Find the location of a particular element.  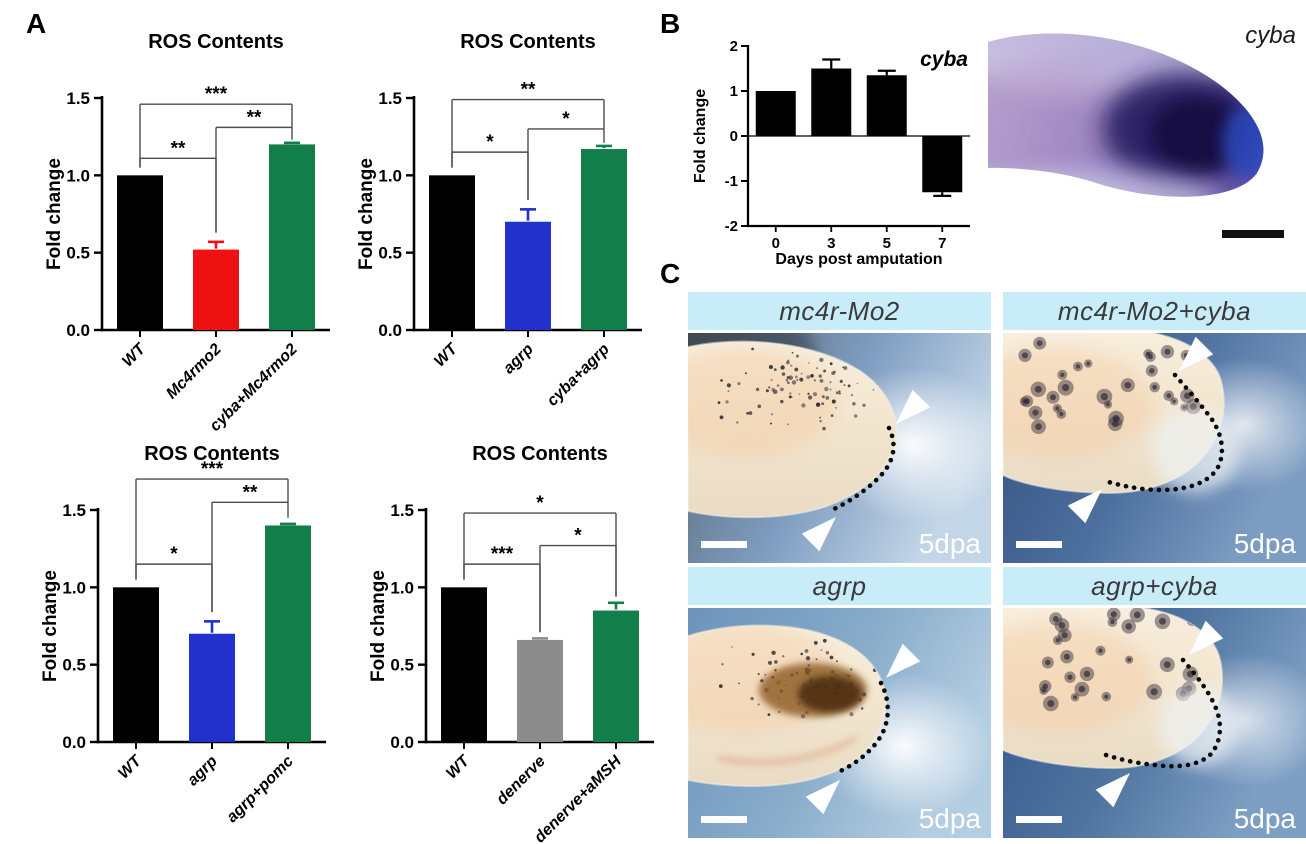

panel-c-label: C is located at coordinates (670, 273).